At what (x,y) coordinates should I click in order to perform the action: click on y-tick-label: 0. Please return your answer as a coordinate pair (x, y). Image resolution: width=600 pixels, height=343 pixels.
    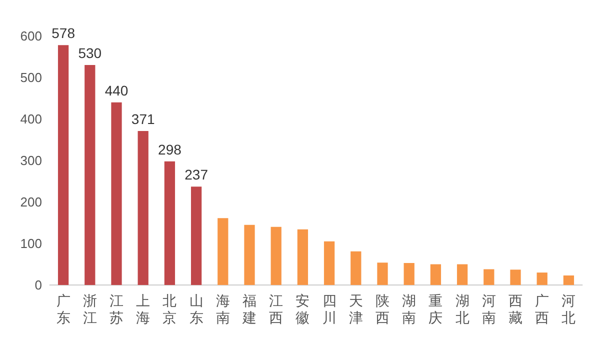
    Looking at the image, I should click on (38, 285).